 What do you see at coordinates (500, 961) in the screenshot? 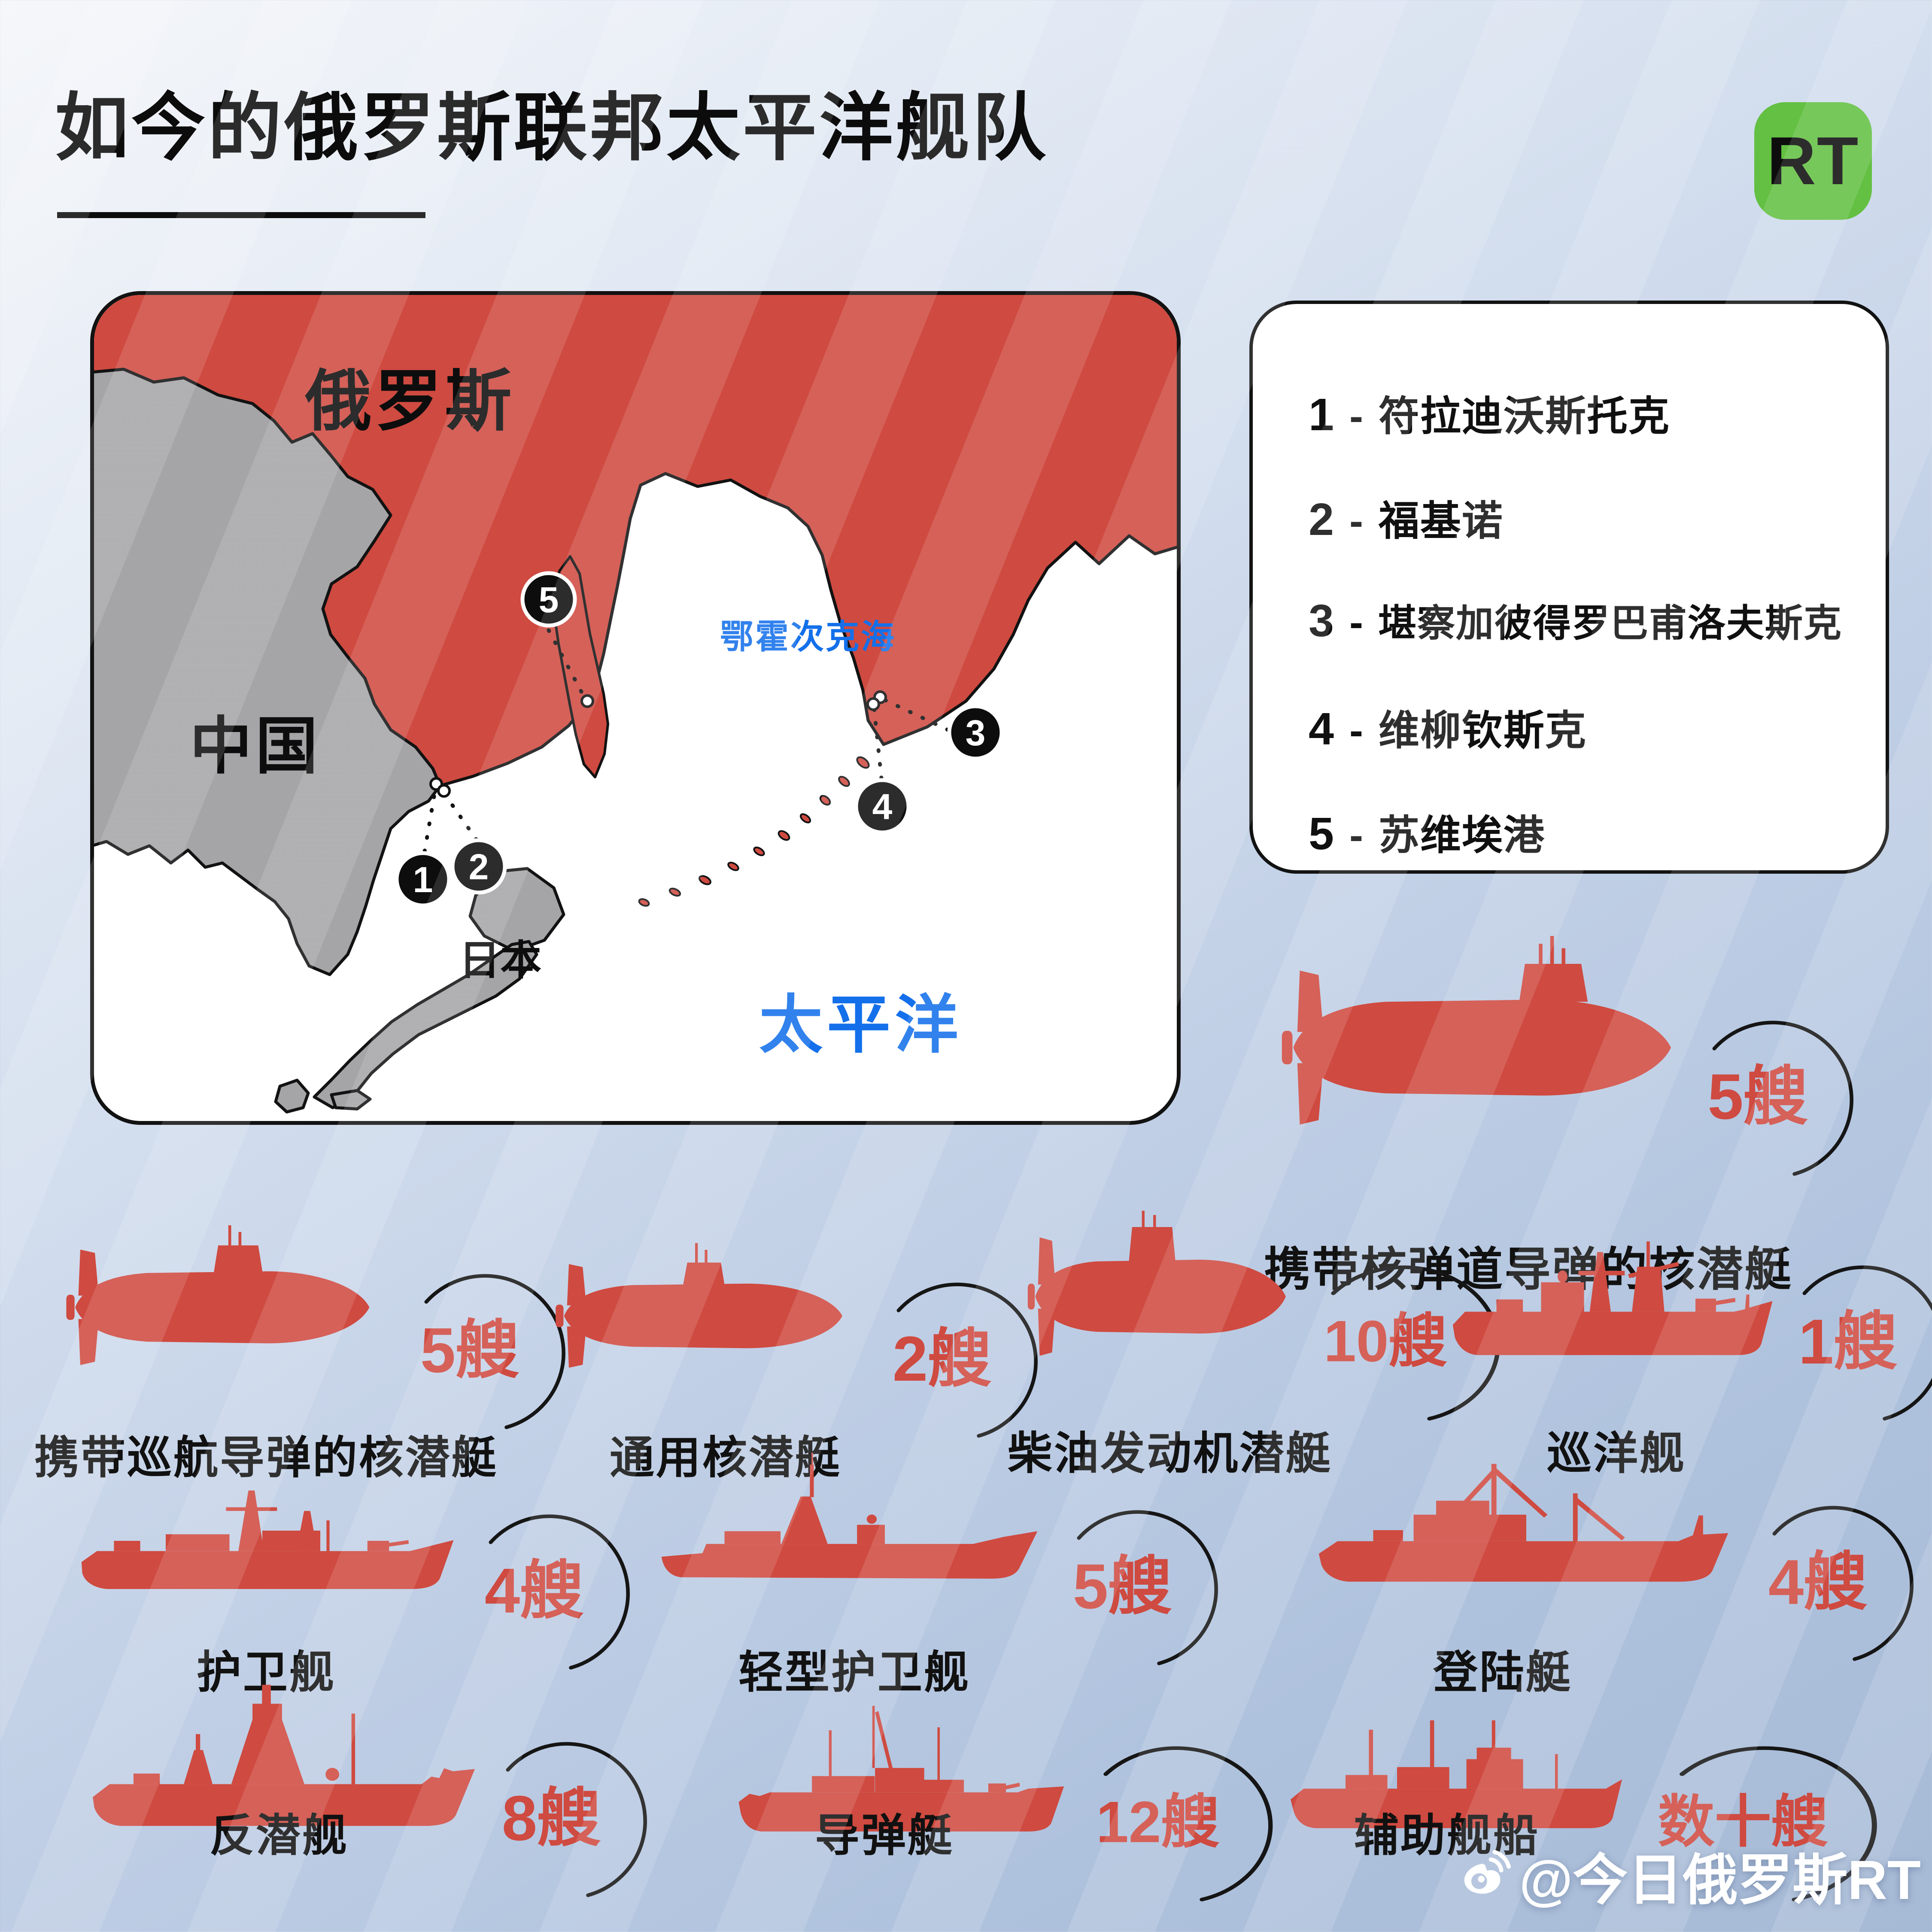
I see `japan-label: 日本` at bounding box center [500, 961].